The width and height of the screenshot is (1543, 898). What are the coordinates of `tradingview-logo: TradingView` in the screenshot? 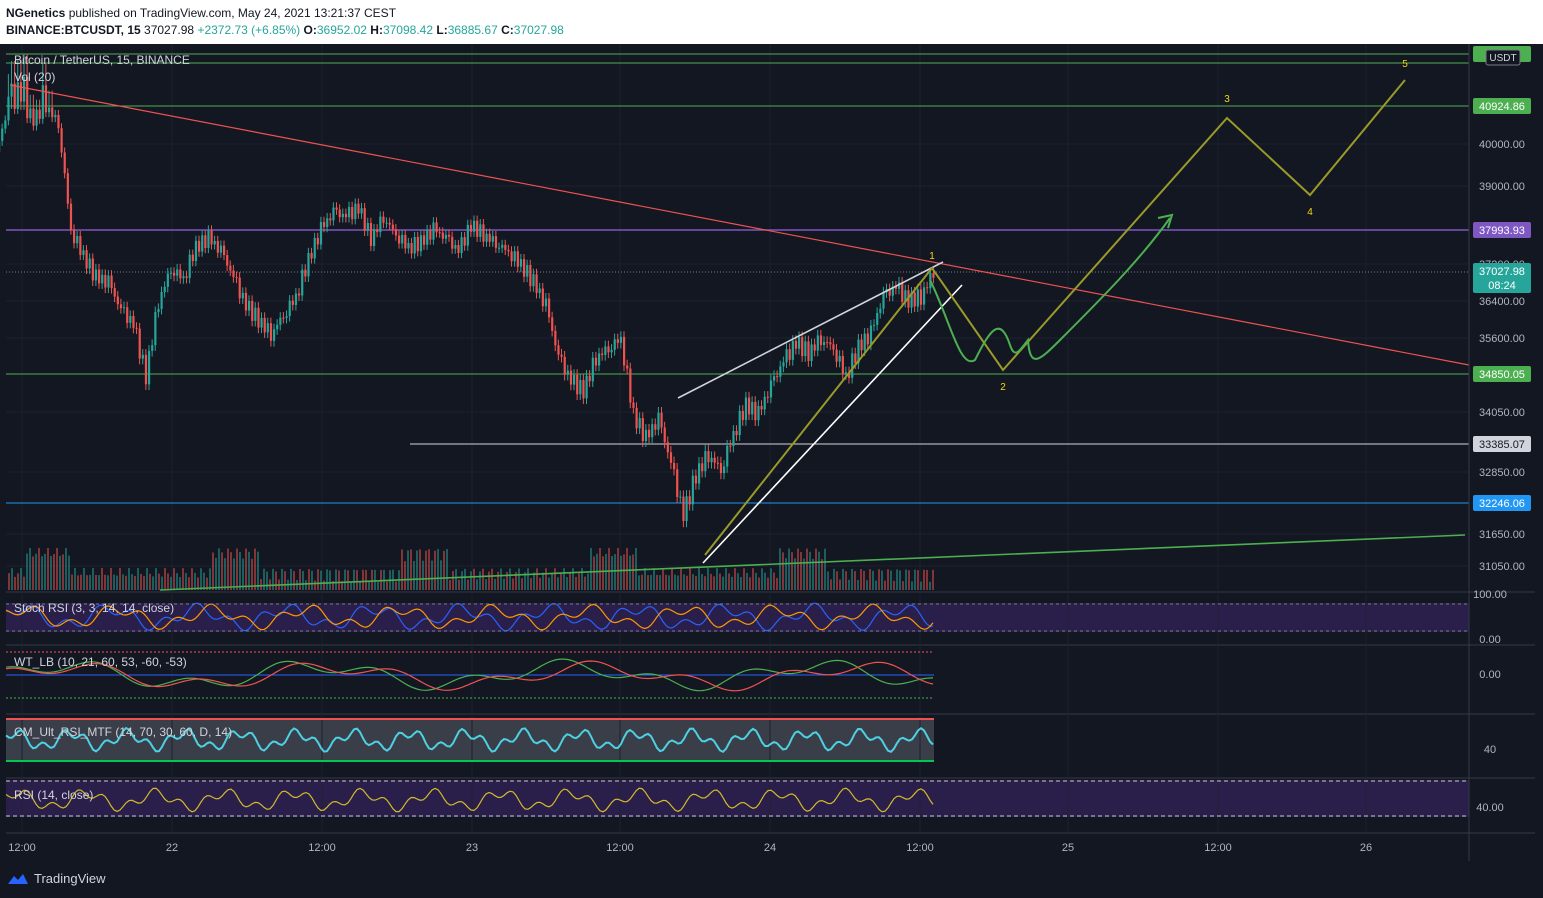 It's located at (56, 878).